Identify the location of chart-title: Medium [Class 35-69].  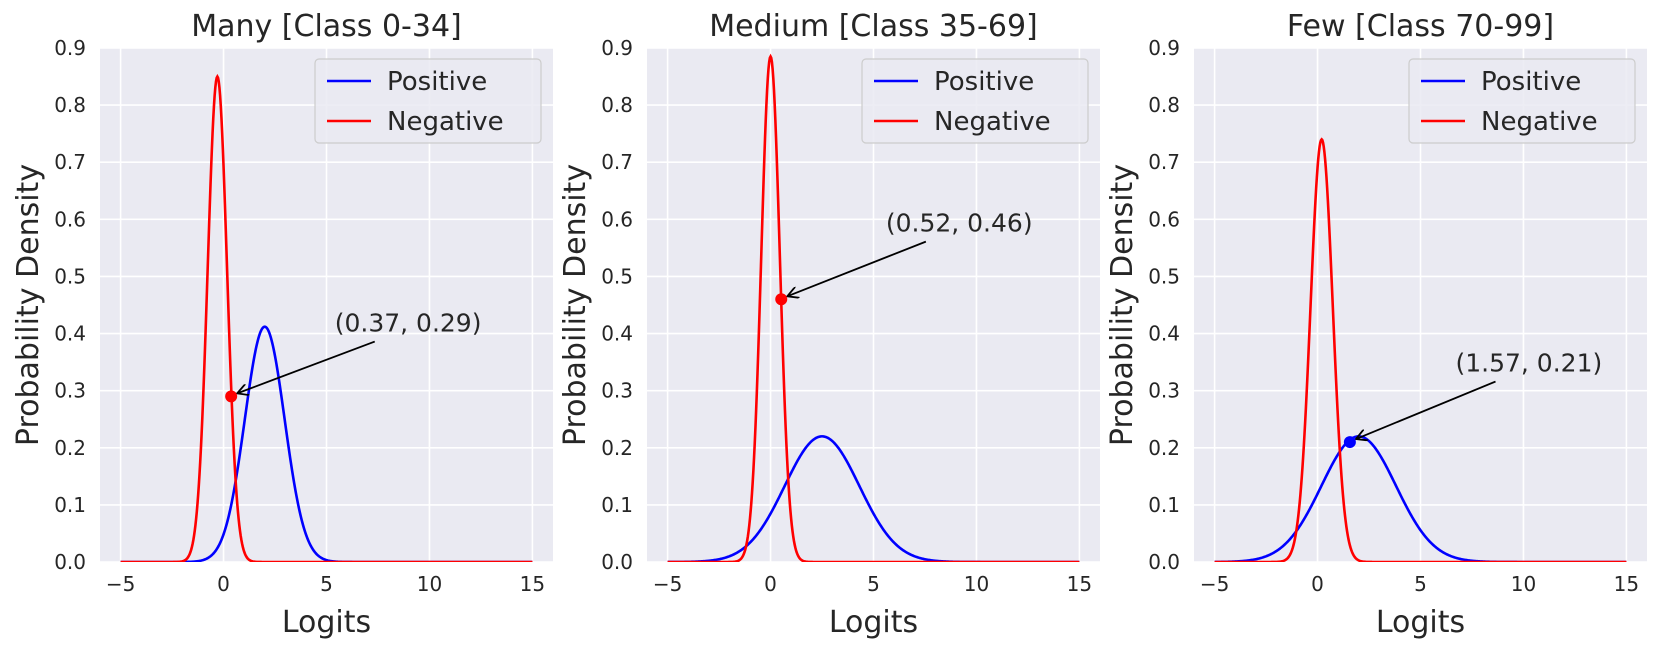
(873, 26).